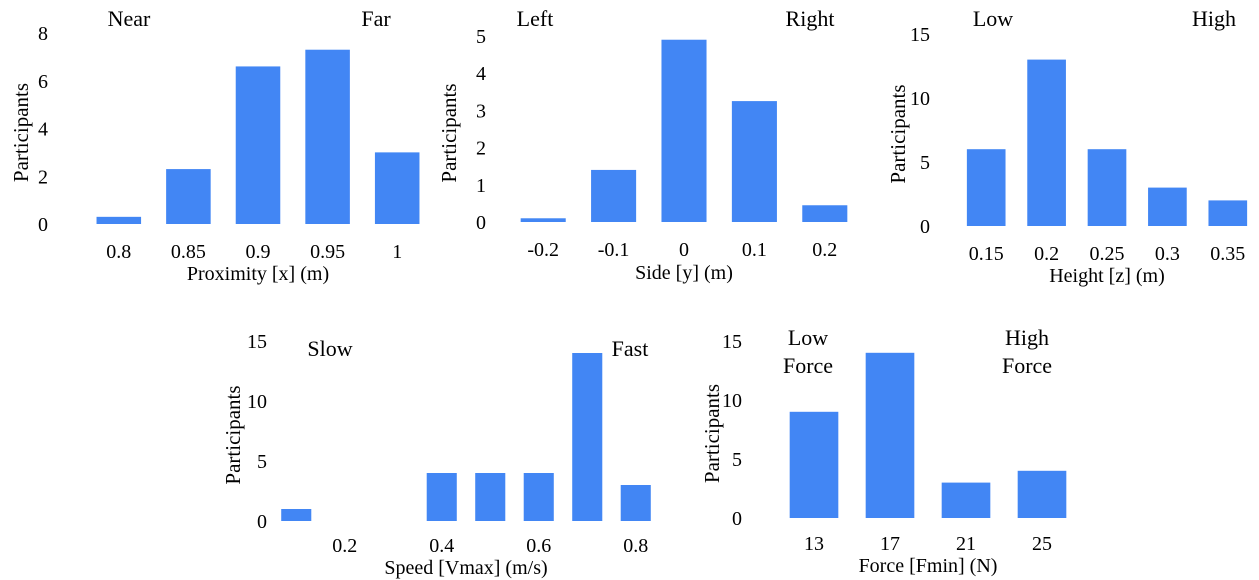 This screenshot has width=1259, height=580. Describe the element at coordinates (1167, 254) in the screenshot. I see `height-xtick-label: 0.3` at that location.